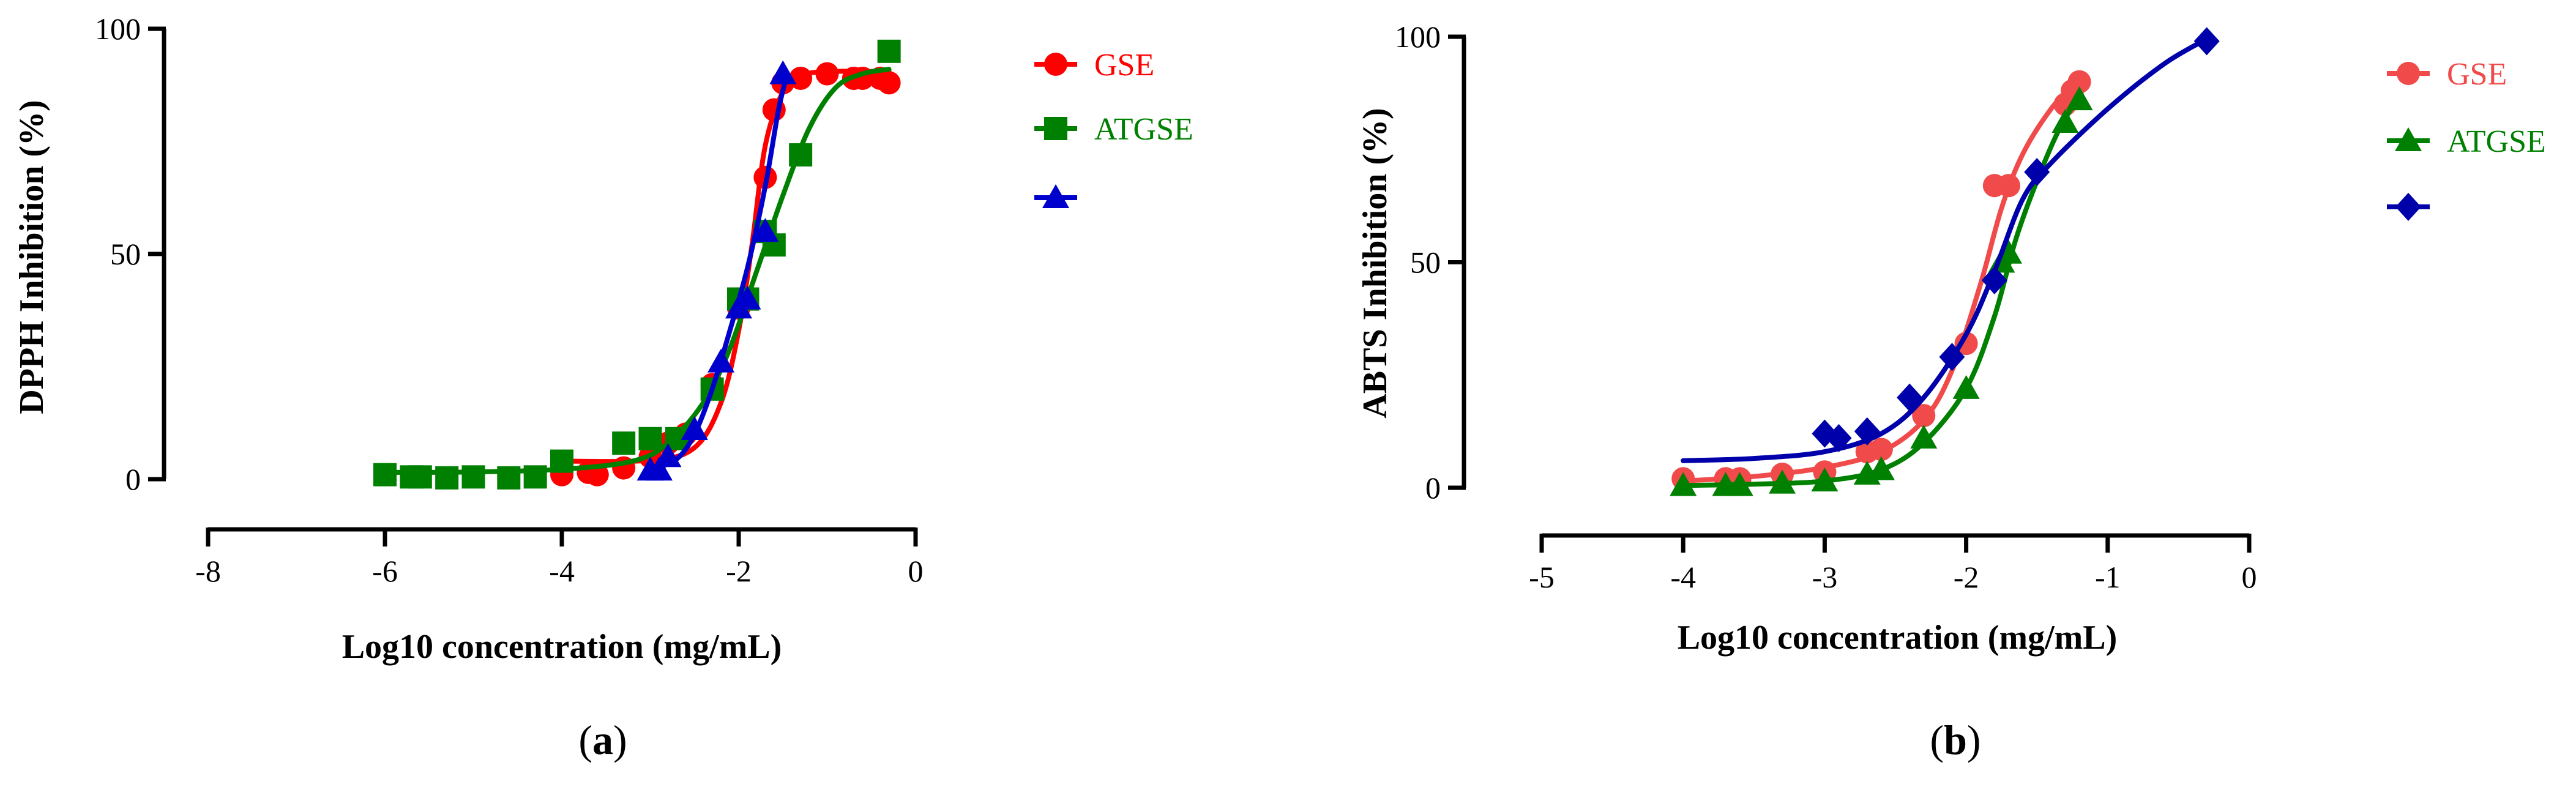 The width and height of the screenshot is (2576, 787). I want to click on x-tick-label: -1, so click(2108, 577).